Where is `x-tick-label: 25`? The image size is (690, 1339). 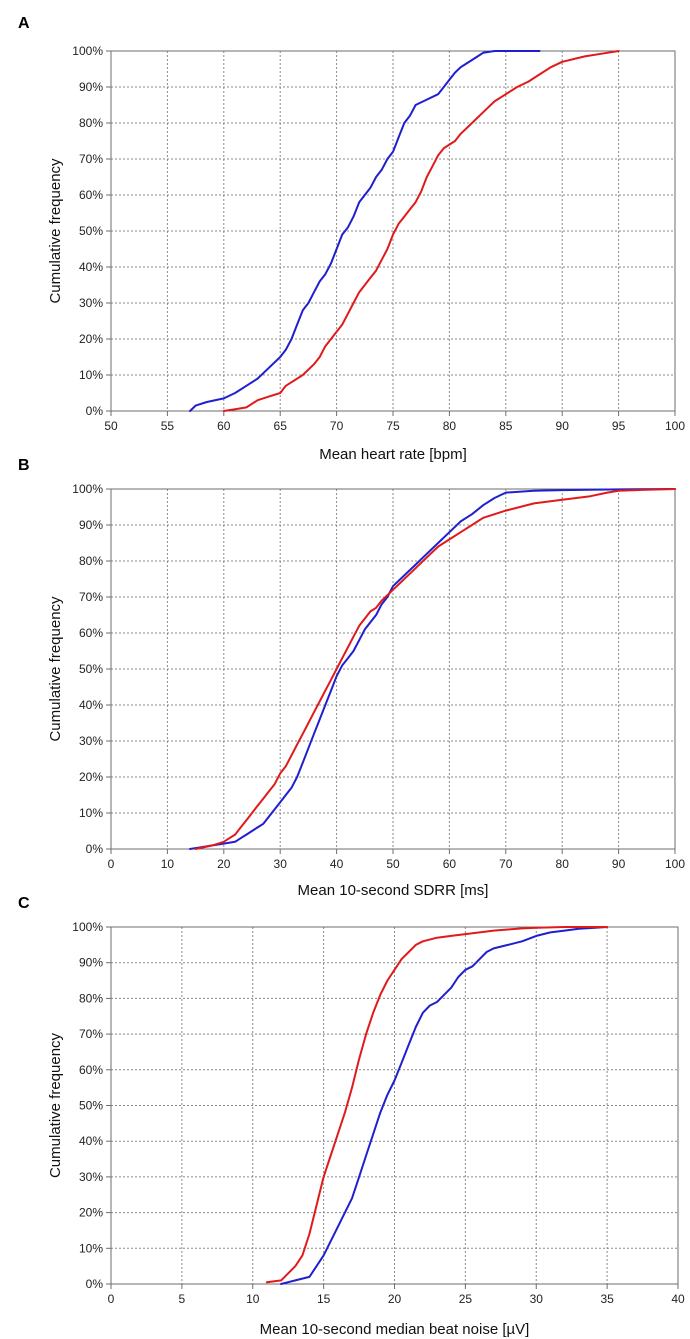 x-tick-label: 25 is located at coordinates (466, 1299).